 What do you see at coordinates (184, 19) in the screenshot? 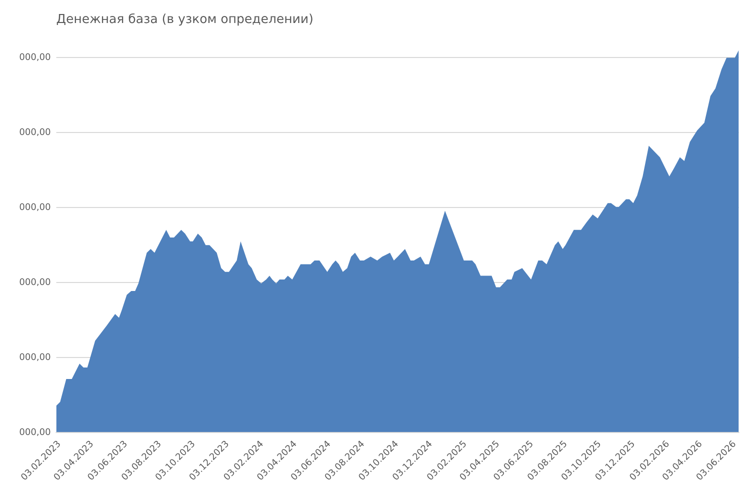
I see `chart-title: Денежная база (в узком определении)` at bounding box center [184, 19].